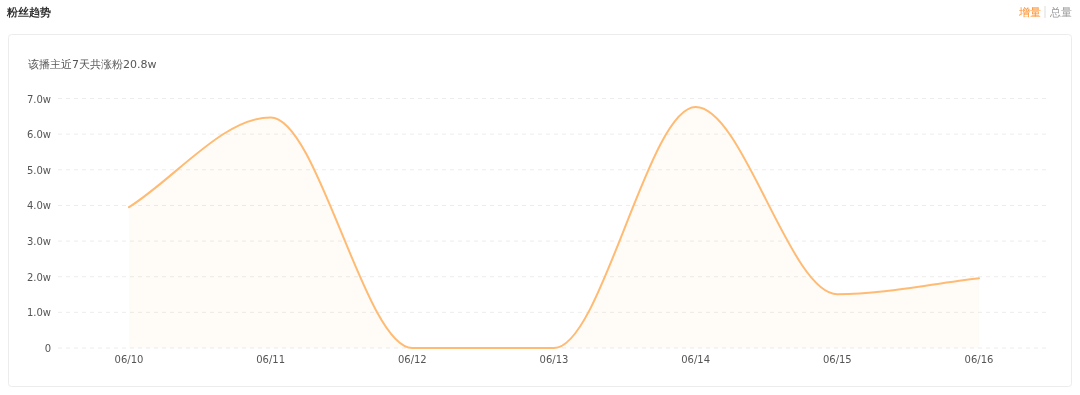 The width and height of the screenshot is (1080, 395). I want to click on x-tick-label: 06/15, so click(837, 359).